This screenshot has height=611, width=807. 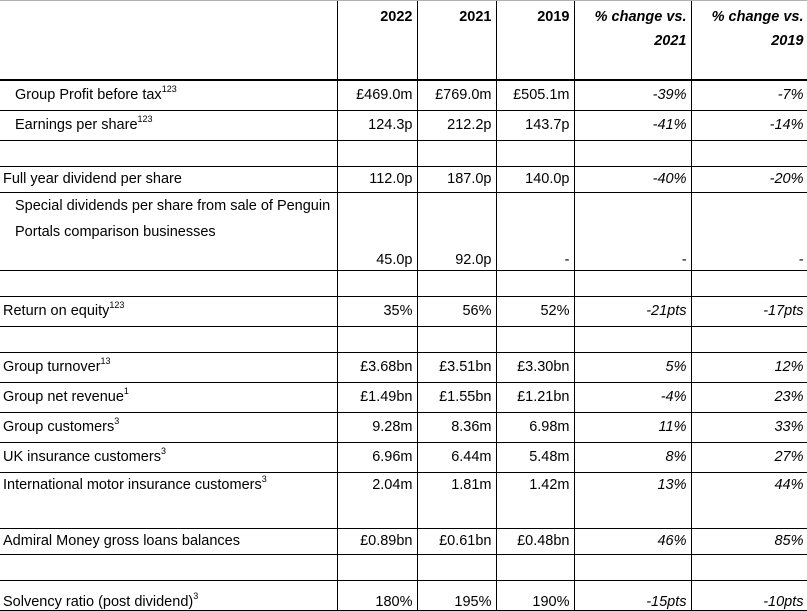 I want to click on change-vs-2019: 27%, so click(x=748, y=457).